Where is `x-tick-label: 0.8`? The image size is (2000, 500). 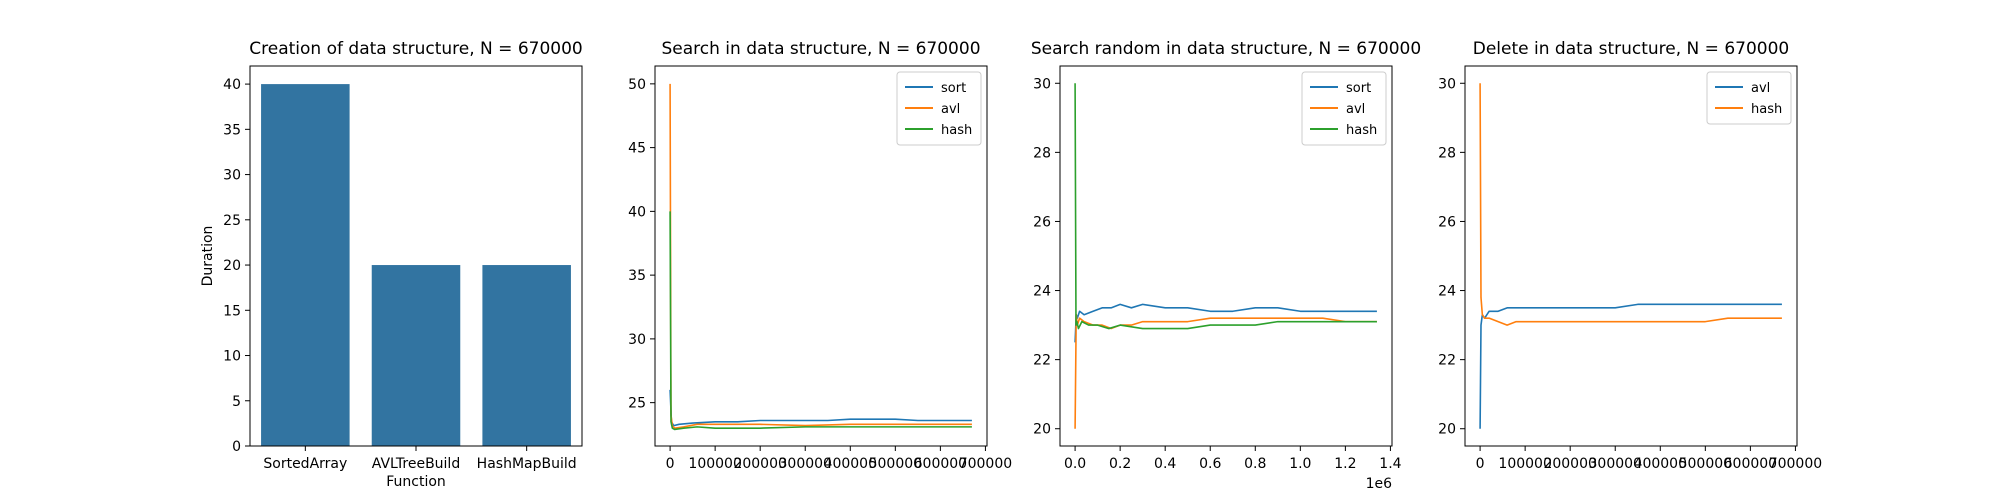
x-tick-label: 0.8 is located at coordinates (1255, 464).